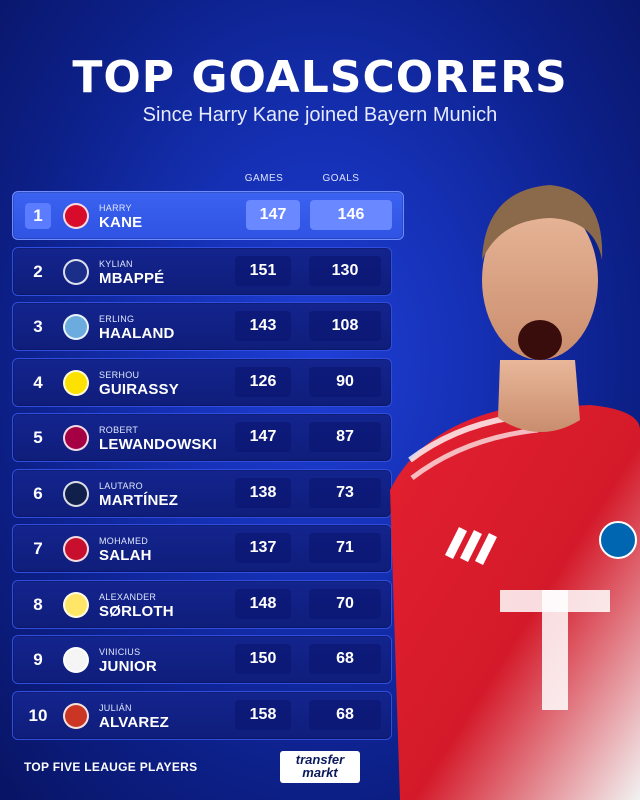  What do you see at coordinates (341, 178) in the screenshot?
I see `column-header-goals: GOALS` at bounding box center [341, 178].